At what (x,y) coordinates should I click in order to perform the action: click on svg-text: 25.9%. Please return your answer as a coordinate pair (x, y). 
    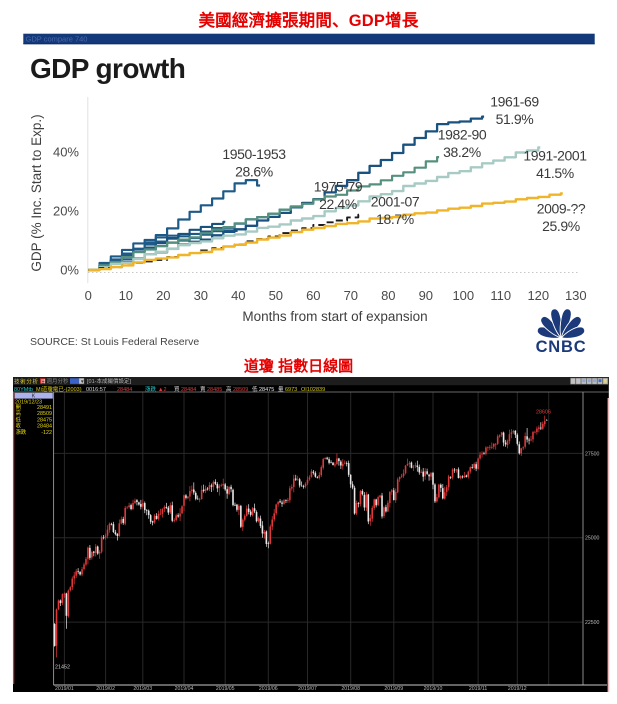
    Looking at the image, I should click on (561, 226).